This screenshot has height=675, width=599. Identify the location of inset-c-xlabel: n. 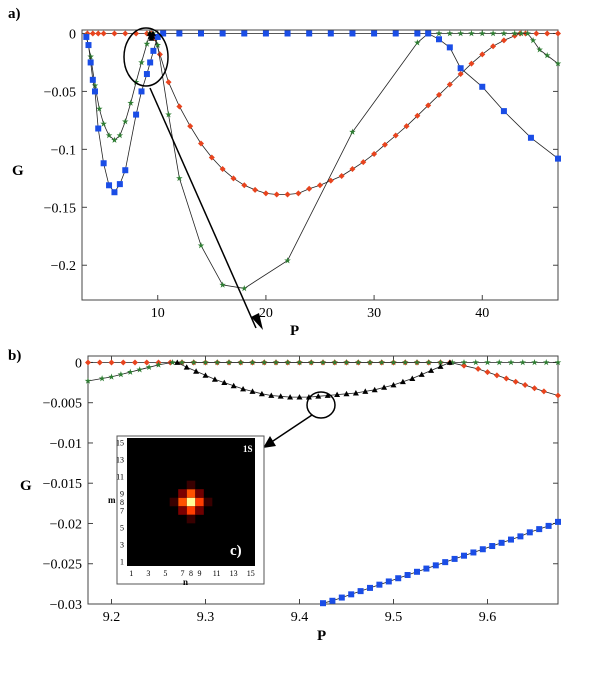
(185, 582).